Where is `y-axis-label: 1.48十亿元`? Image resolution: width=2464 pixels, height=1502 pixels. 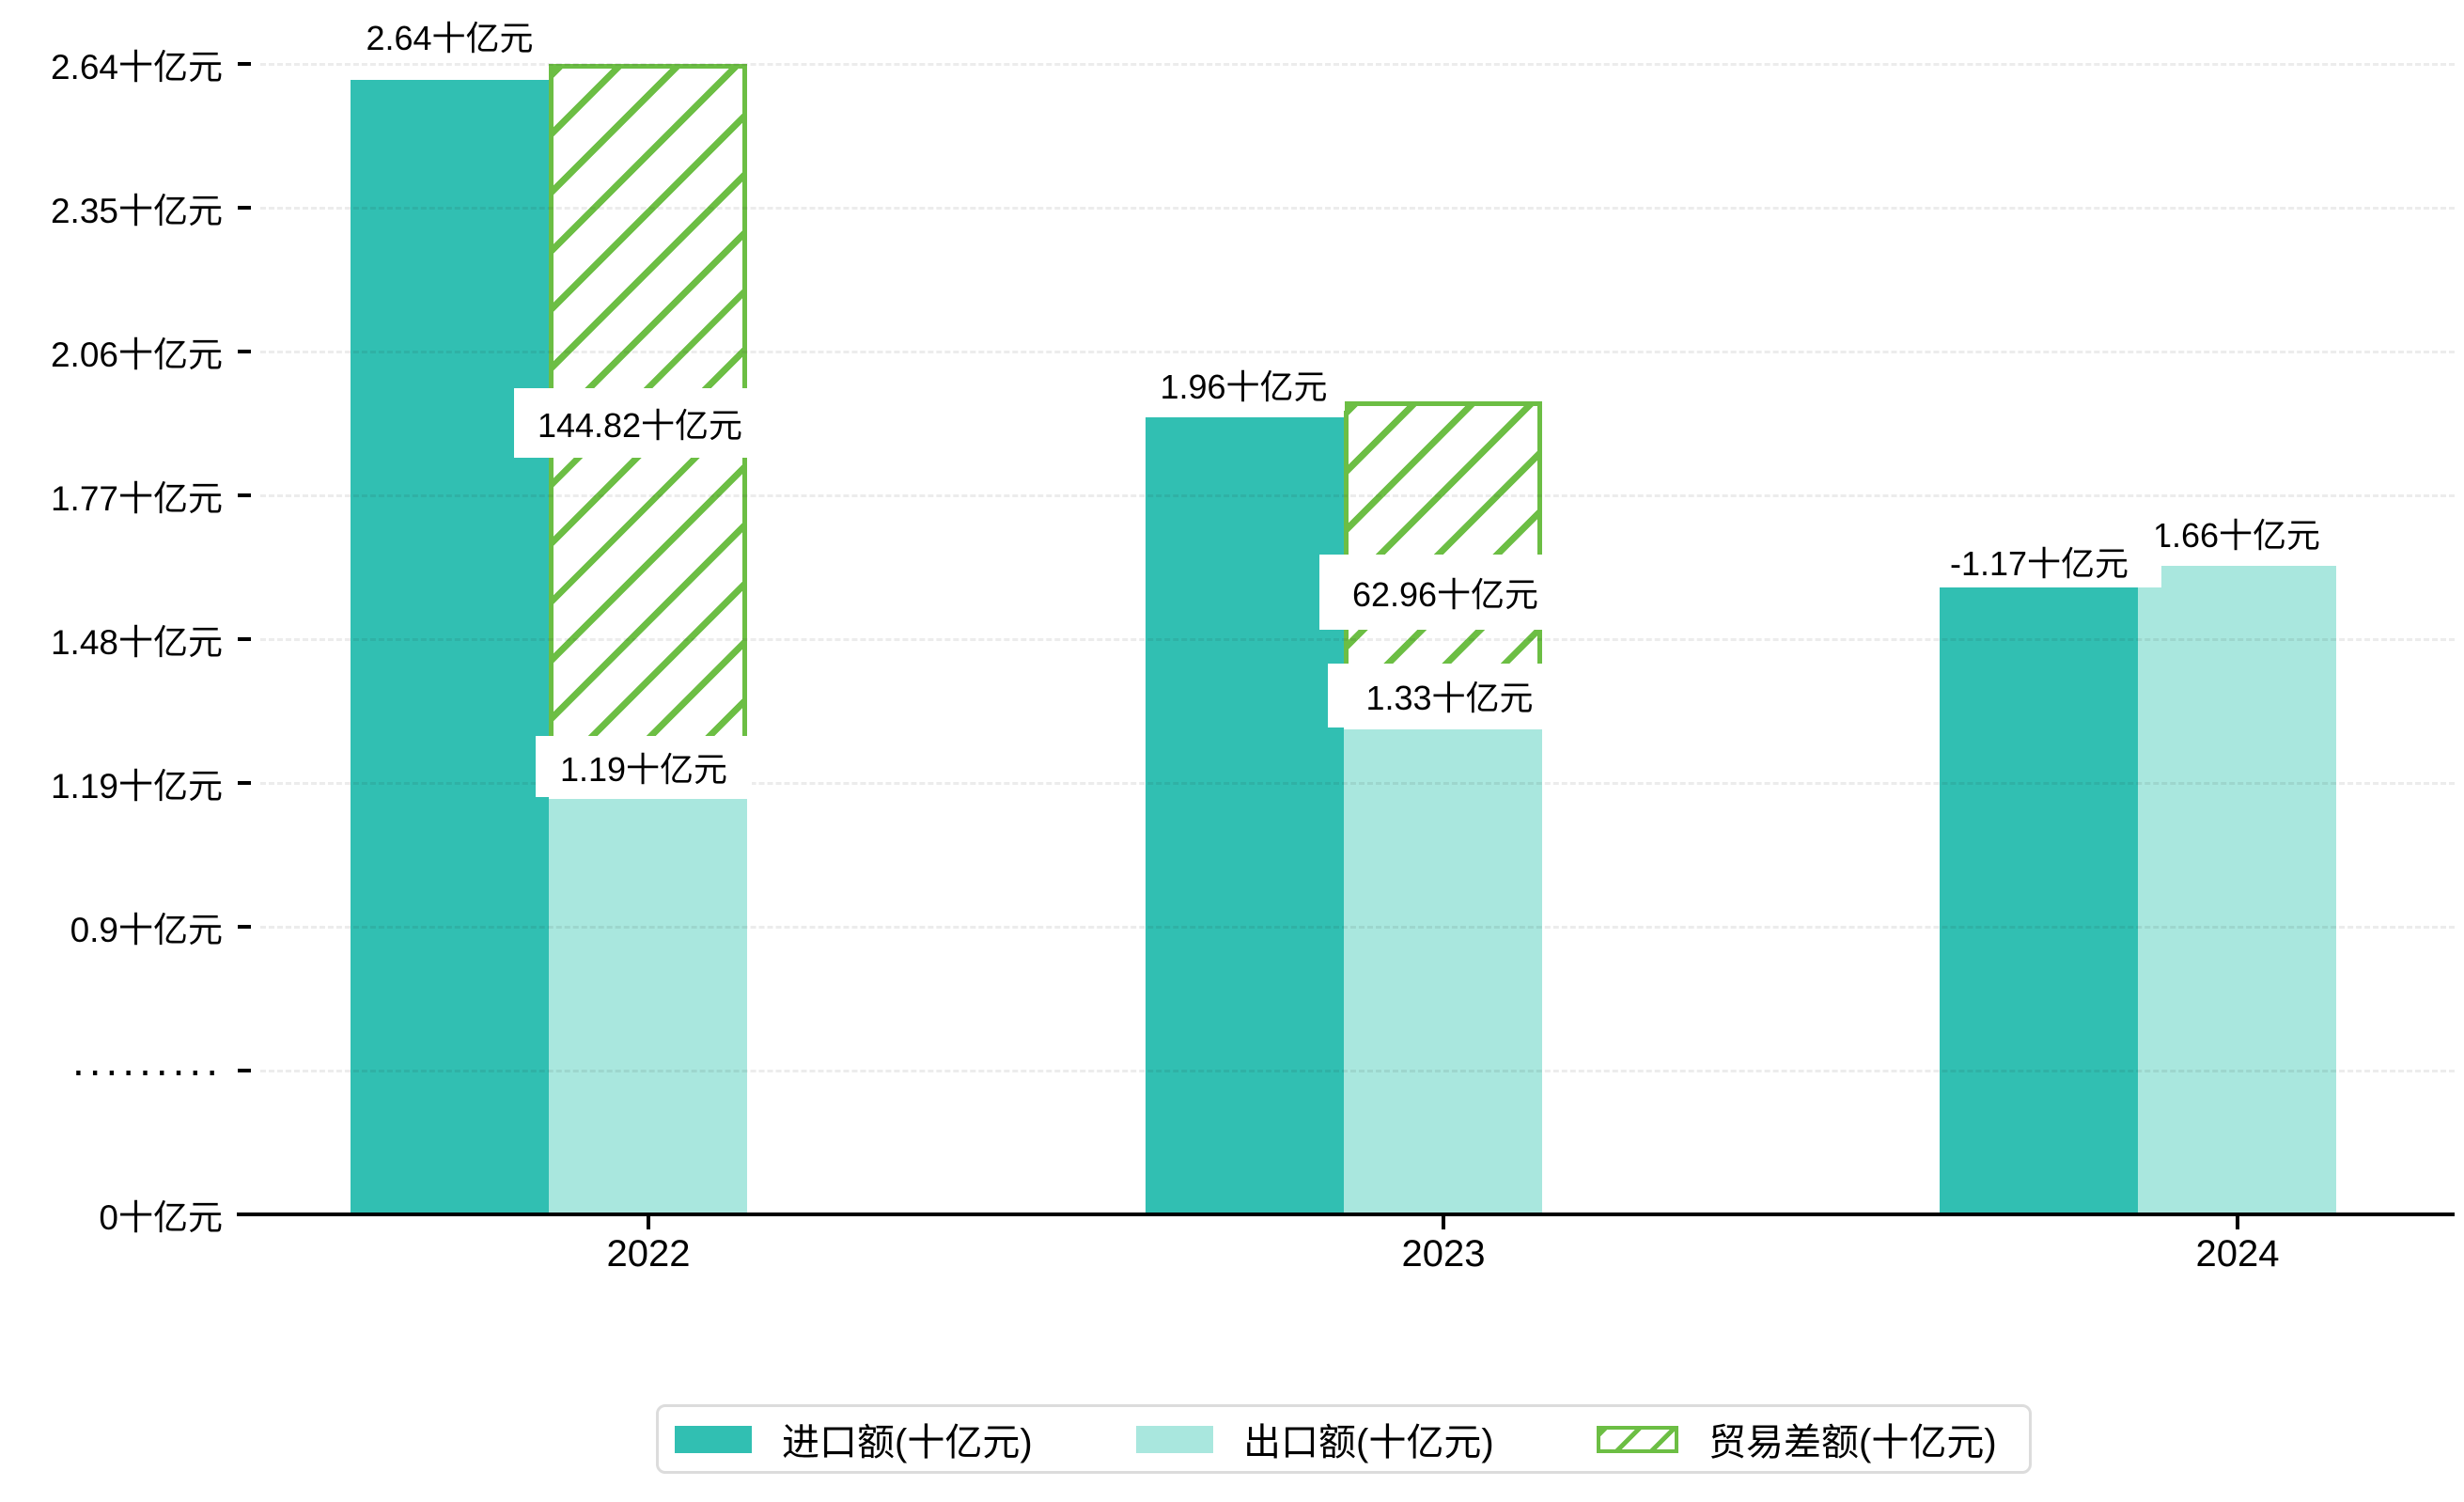 y-axis-label: 1.48十亿元 is located at coordinates (136, 642).